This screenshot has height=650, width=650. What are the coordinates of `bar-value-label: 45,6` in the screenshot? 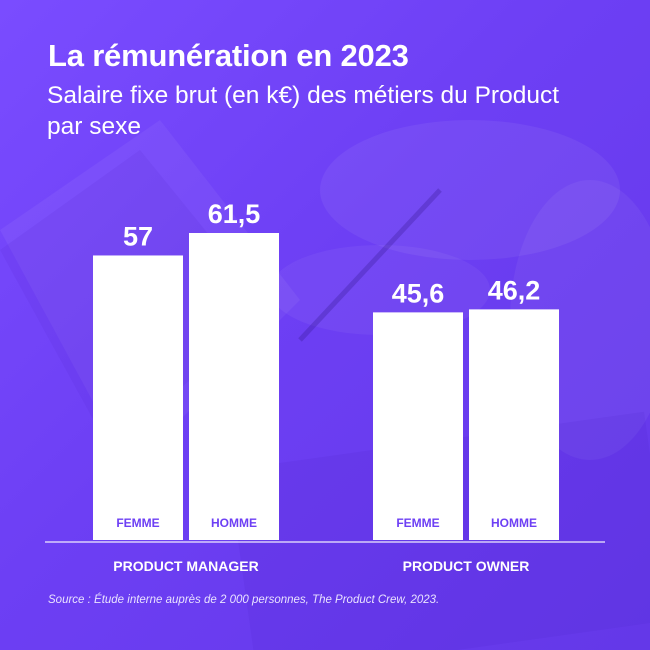 It's located at (418, 293).